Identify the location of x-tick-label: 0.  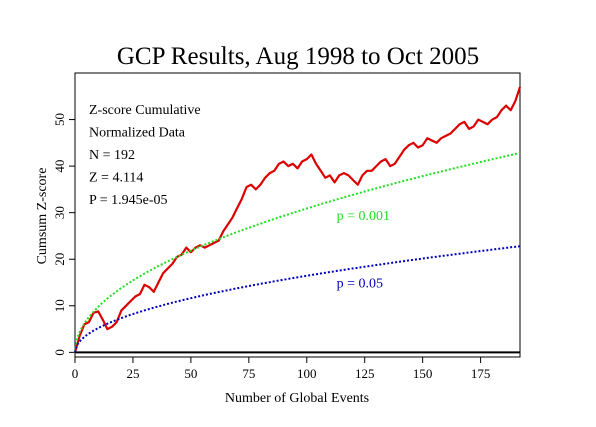
(75, 373).